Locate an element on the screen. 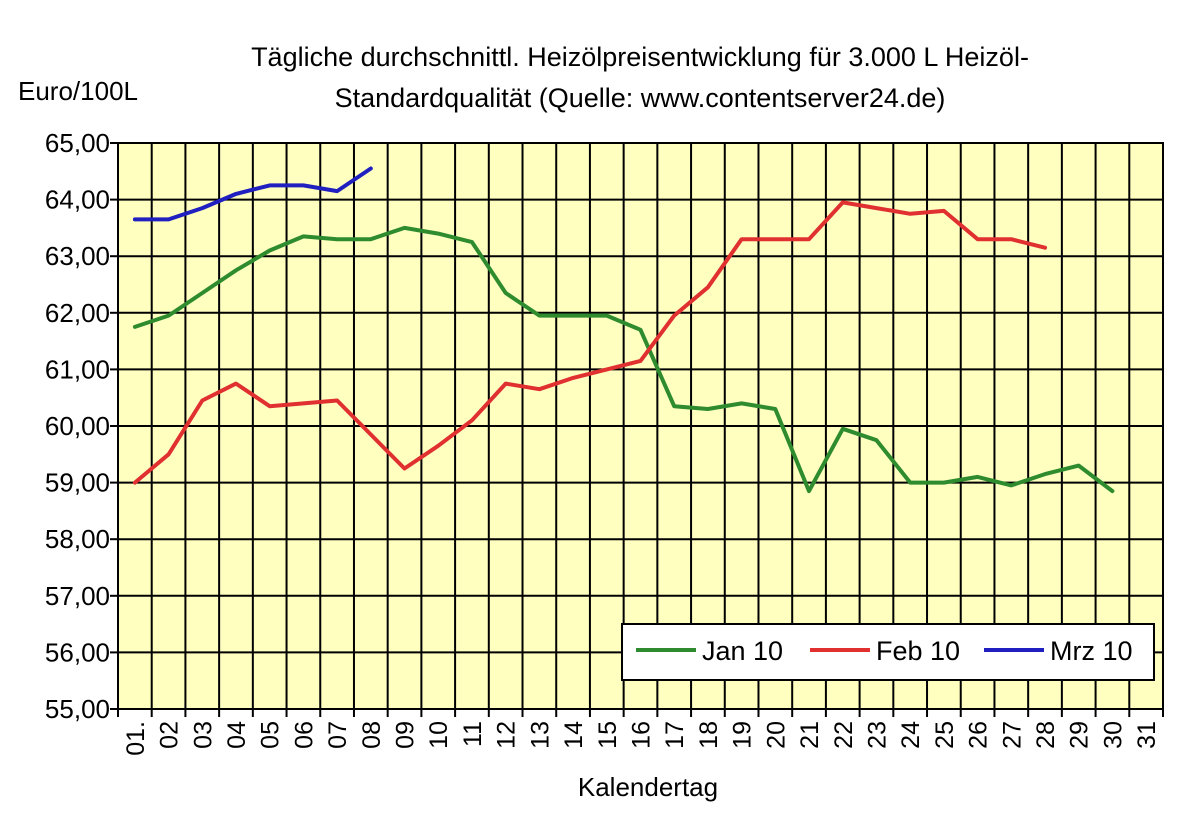  x-tick-label: 12 is located at coordinates (507, 735).